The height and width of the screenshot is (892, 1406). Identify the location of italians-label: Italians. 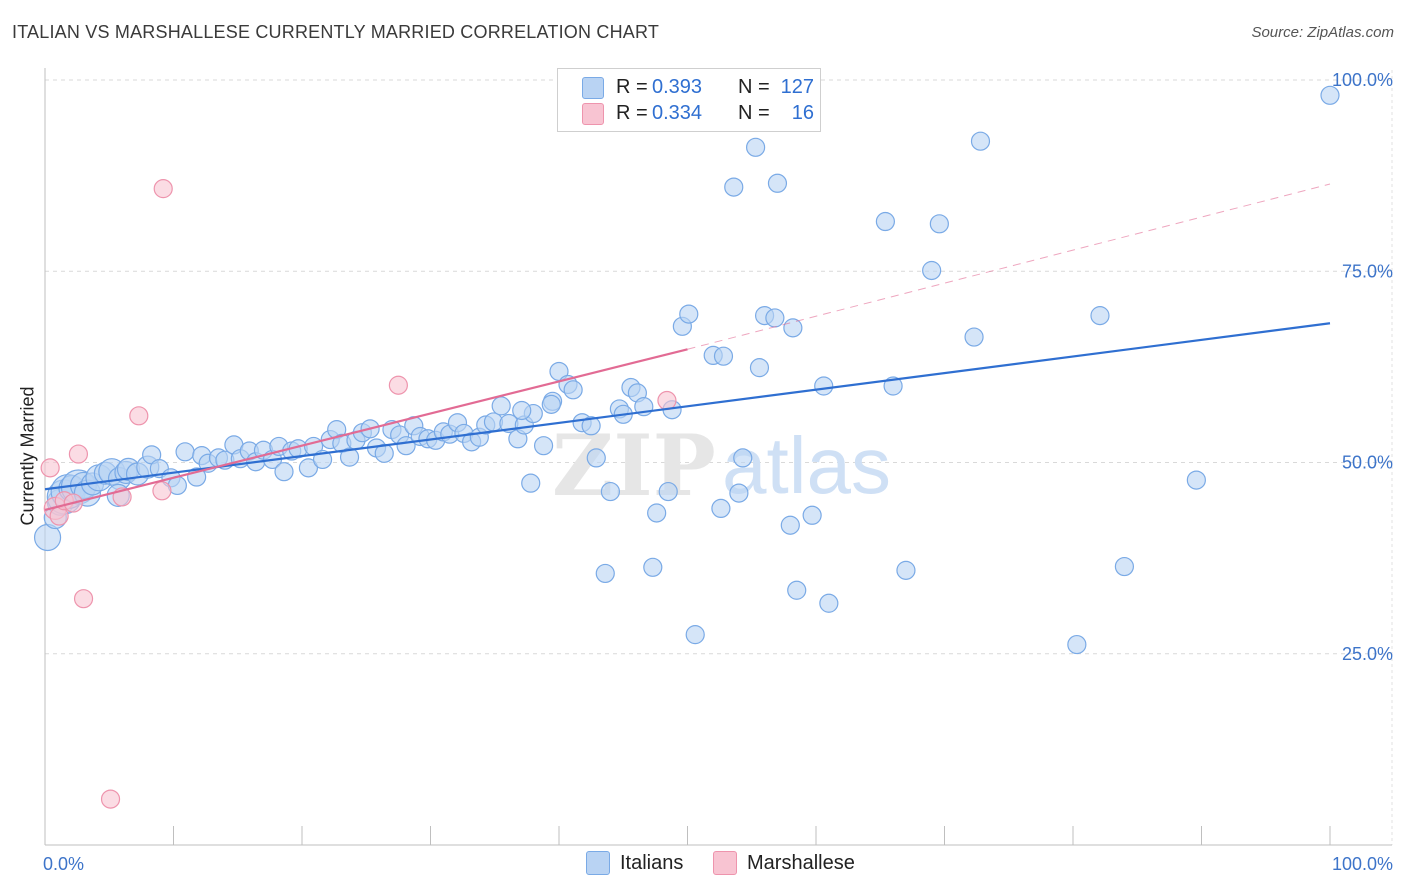
(652, 862).